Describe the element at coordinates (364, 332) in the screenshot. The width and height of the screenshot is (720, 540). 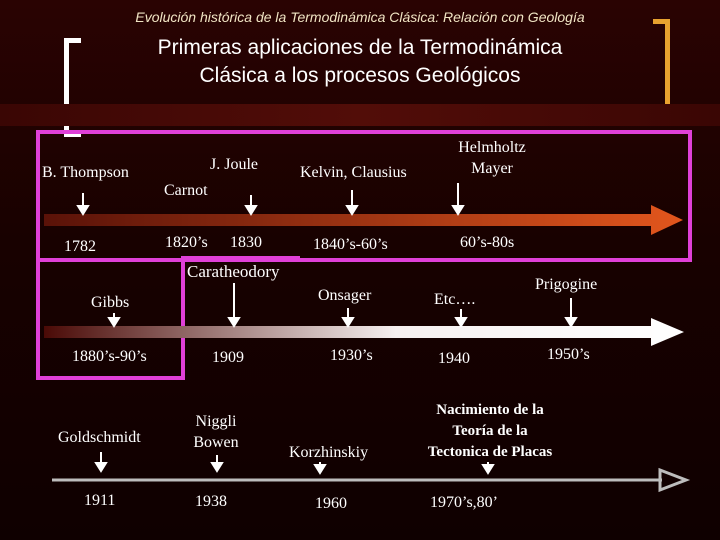
I see `timeline-2-arrow` at that location.